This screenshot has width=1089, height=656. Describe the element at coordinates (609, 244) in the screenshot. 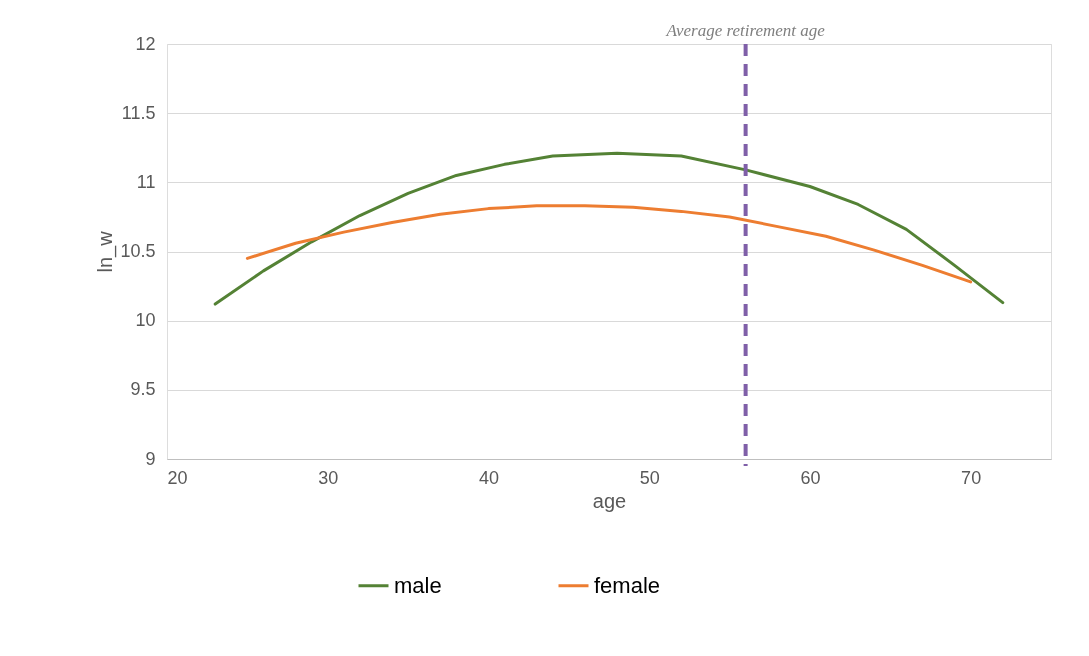

I see `line-series` at that location.